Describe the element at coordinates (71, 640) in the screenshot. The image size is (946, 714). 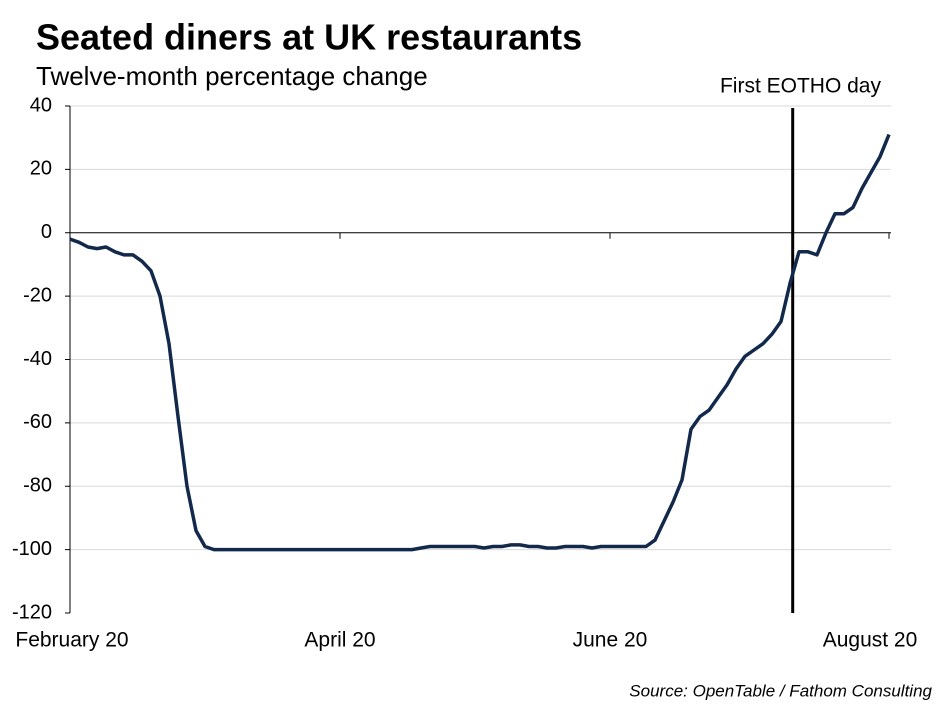
I see `x-tick-label: February 20` at that location.